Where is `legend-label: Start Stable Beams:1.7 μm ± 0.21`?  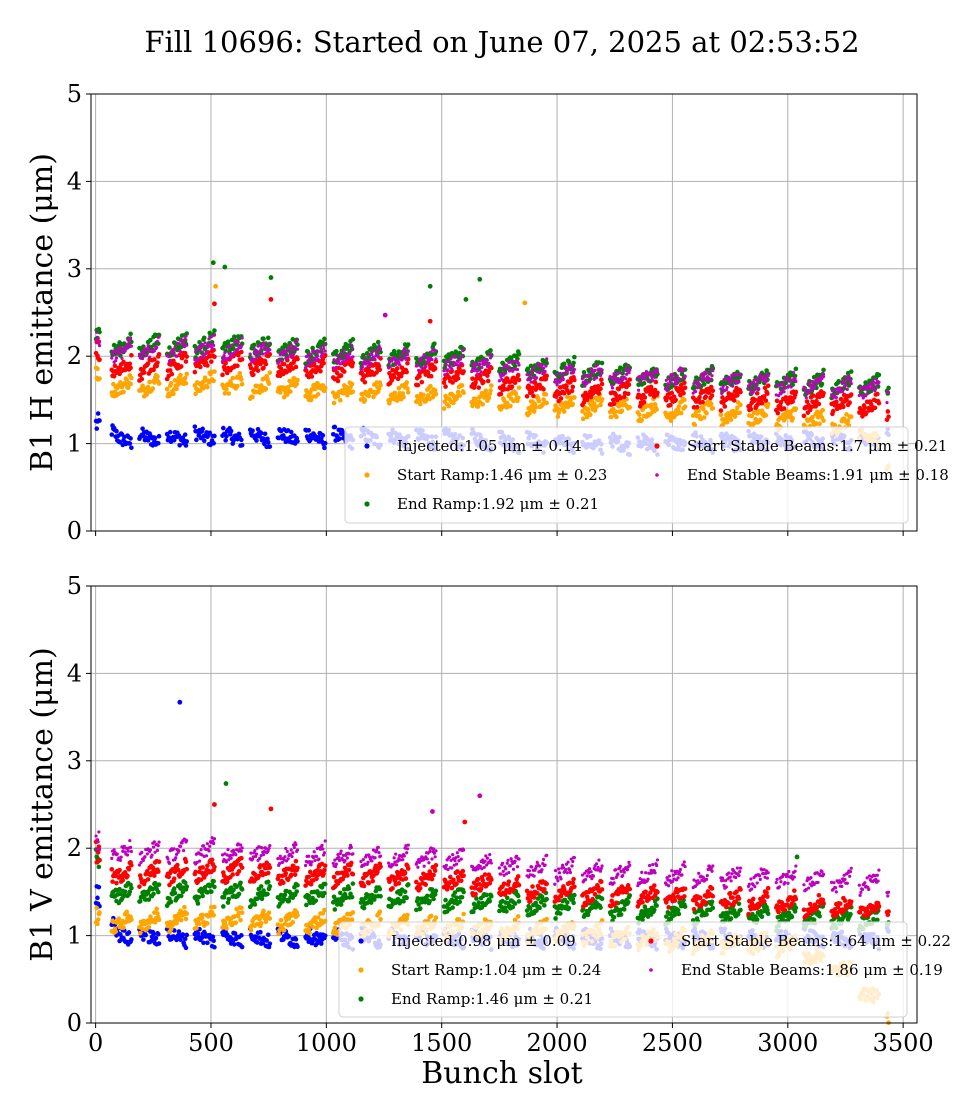 legend-label: Start Stable Beams:1.7 μm ± 0.21 is located at coordinates (817, 446).